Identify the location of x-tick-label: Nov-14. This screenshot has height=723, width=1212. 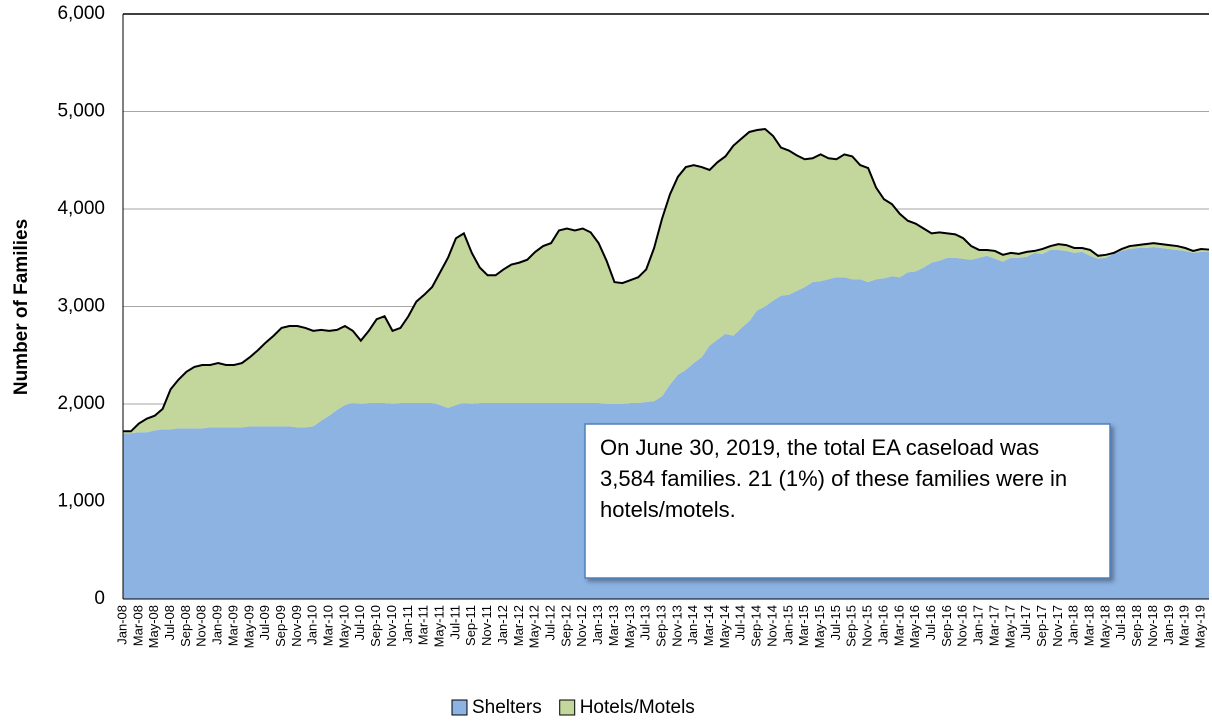
(771, 626).